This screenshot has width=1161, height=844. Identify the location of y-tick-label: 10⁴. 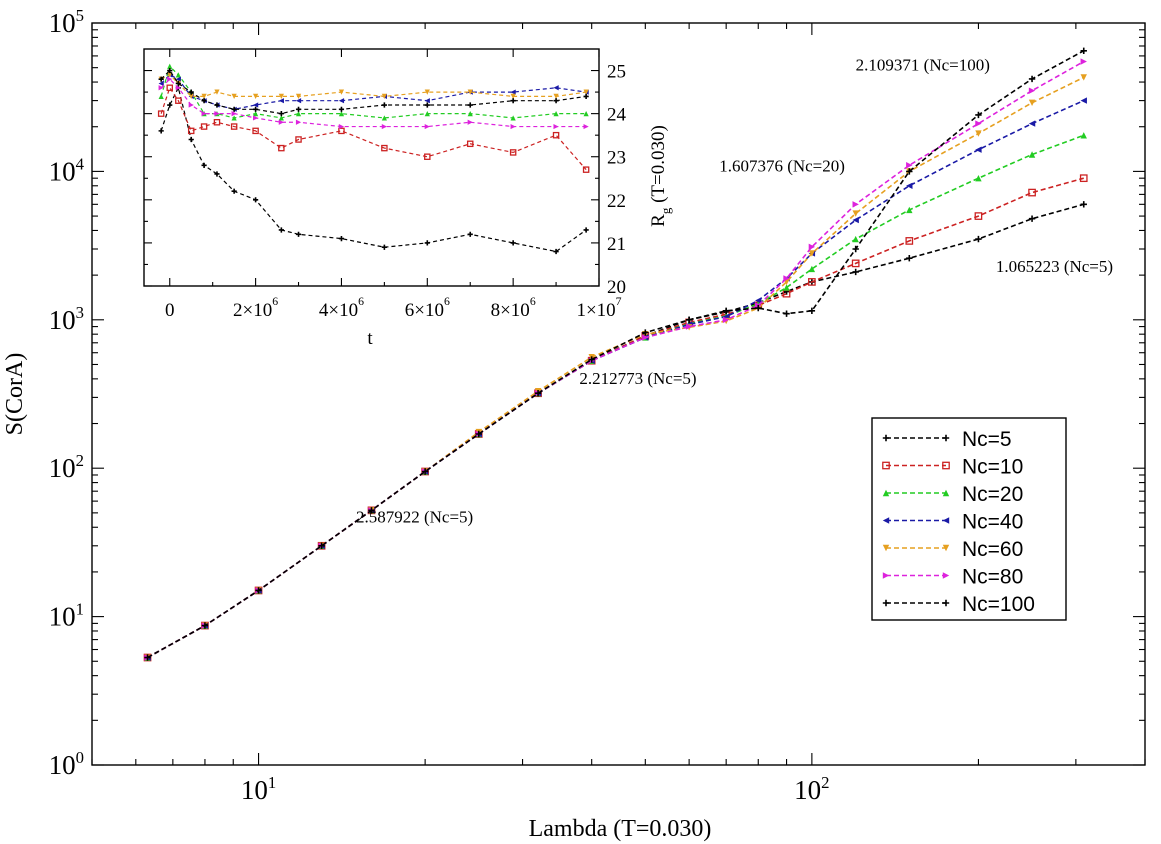
(67, 170).